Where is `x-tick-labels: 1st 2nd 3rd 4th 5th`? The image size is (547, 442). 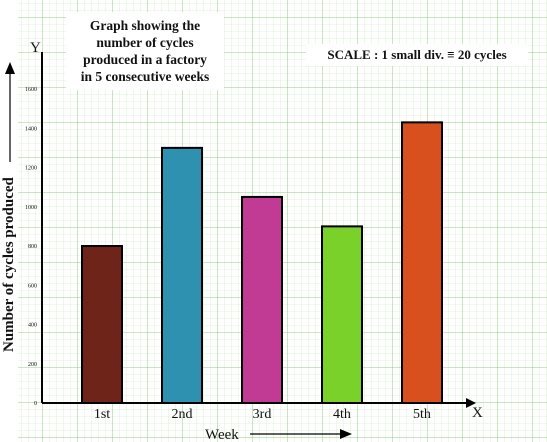 x-tick-labels: 1st 2nd 3rd 4th 5th is located at coordinates (262, 414).